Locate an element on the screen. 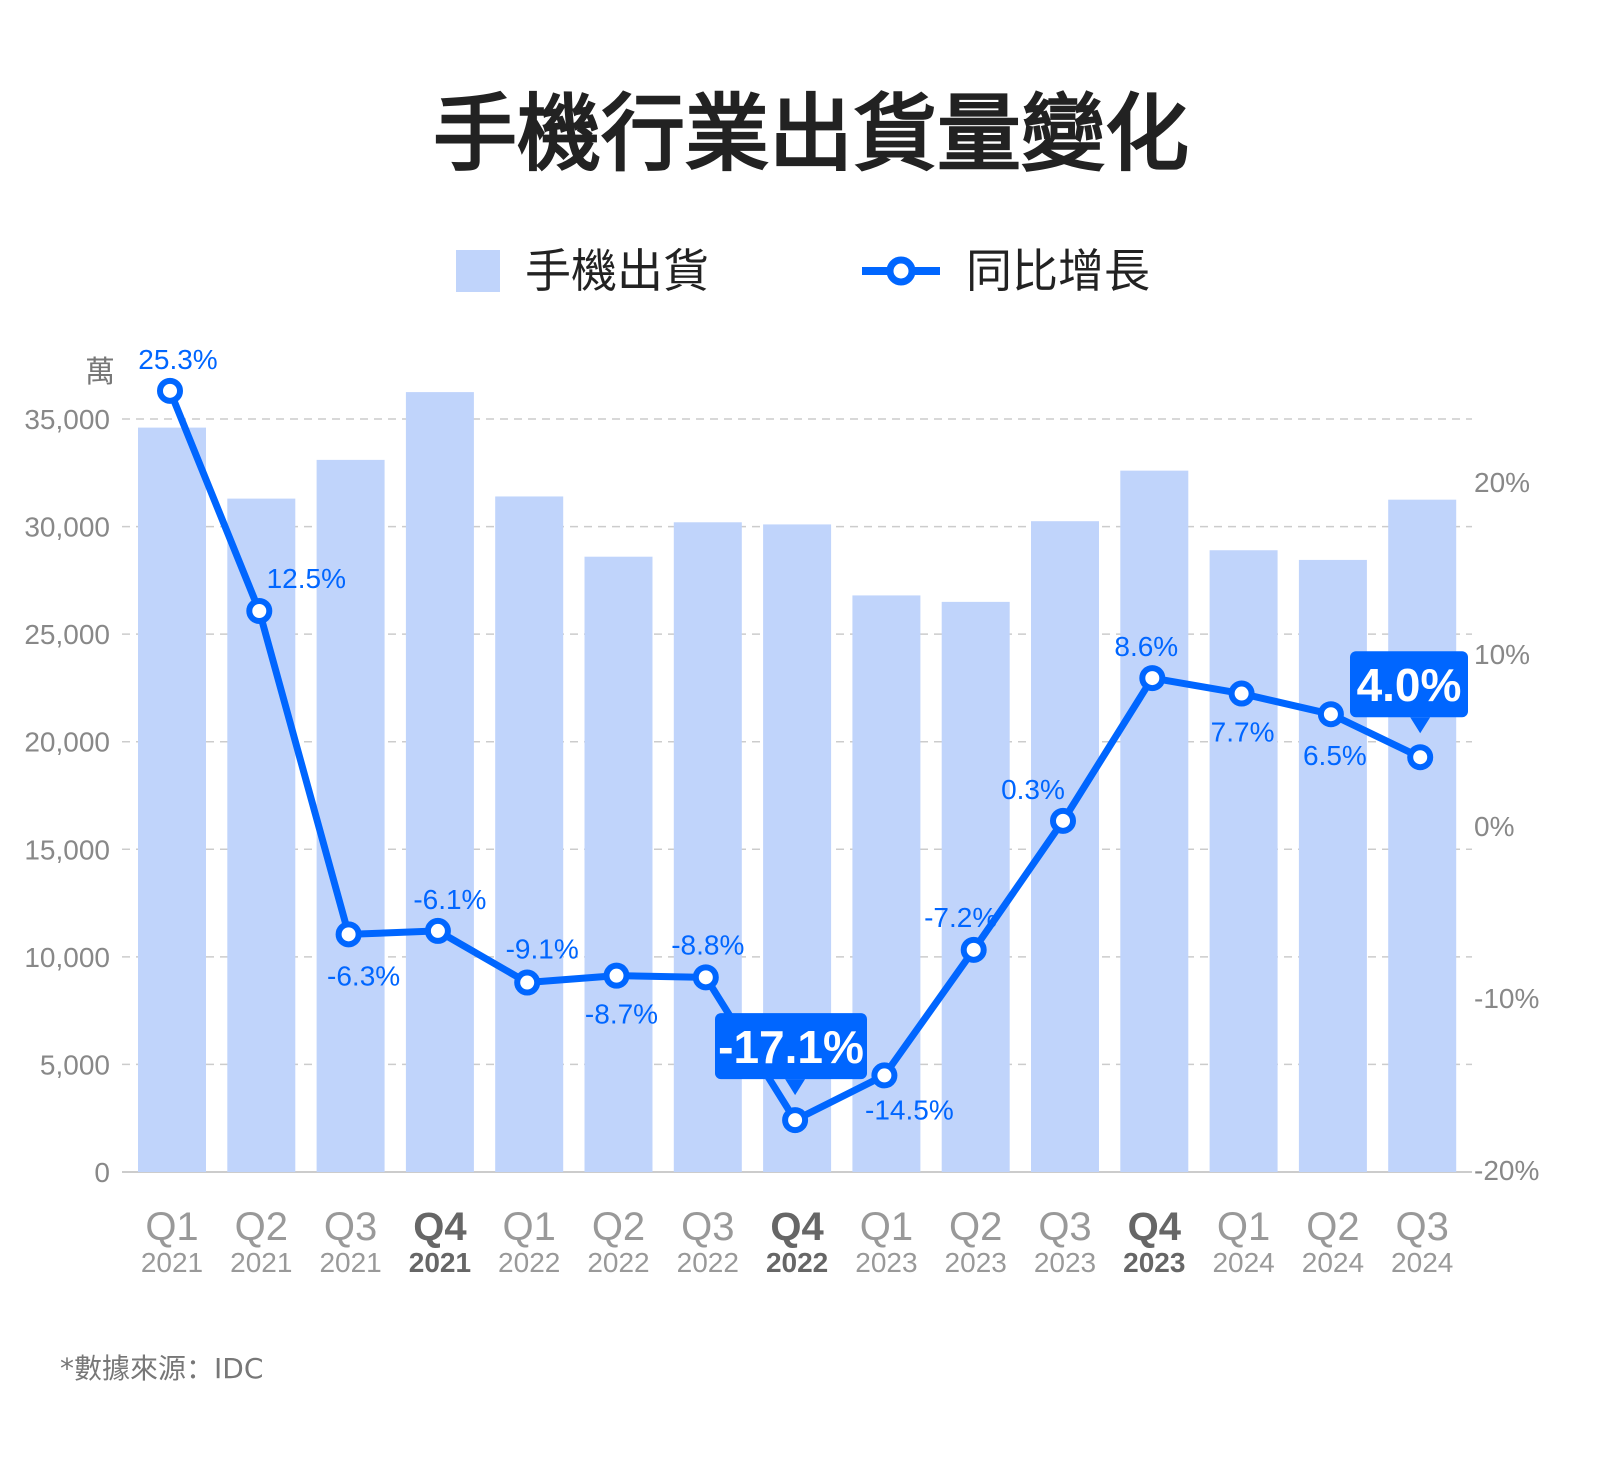 The image size is (1622, 1481). left-tick-label: 5,000 is located at coordinates (75, 1064).